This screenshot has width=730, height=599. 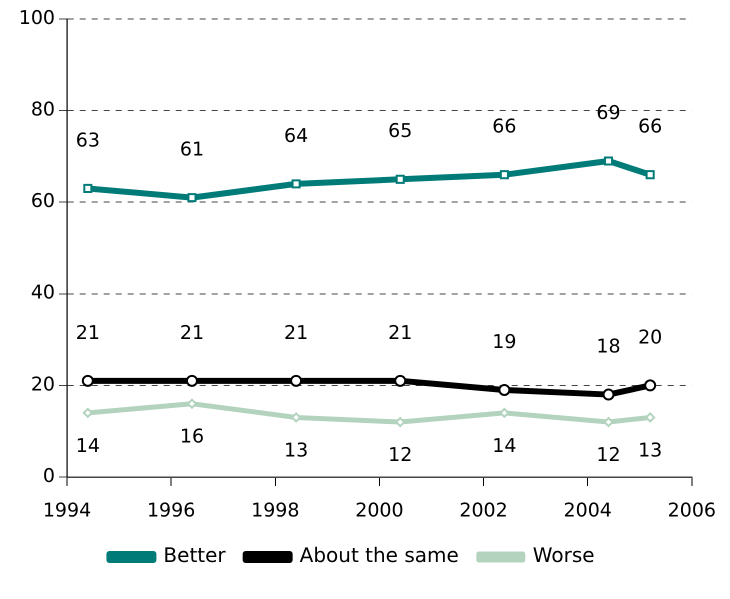 What do you see at coordinates (67, 510) in the screenshot?
I see `x-tick-label: 1994` at bounding box center [67, 510].